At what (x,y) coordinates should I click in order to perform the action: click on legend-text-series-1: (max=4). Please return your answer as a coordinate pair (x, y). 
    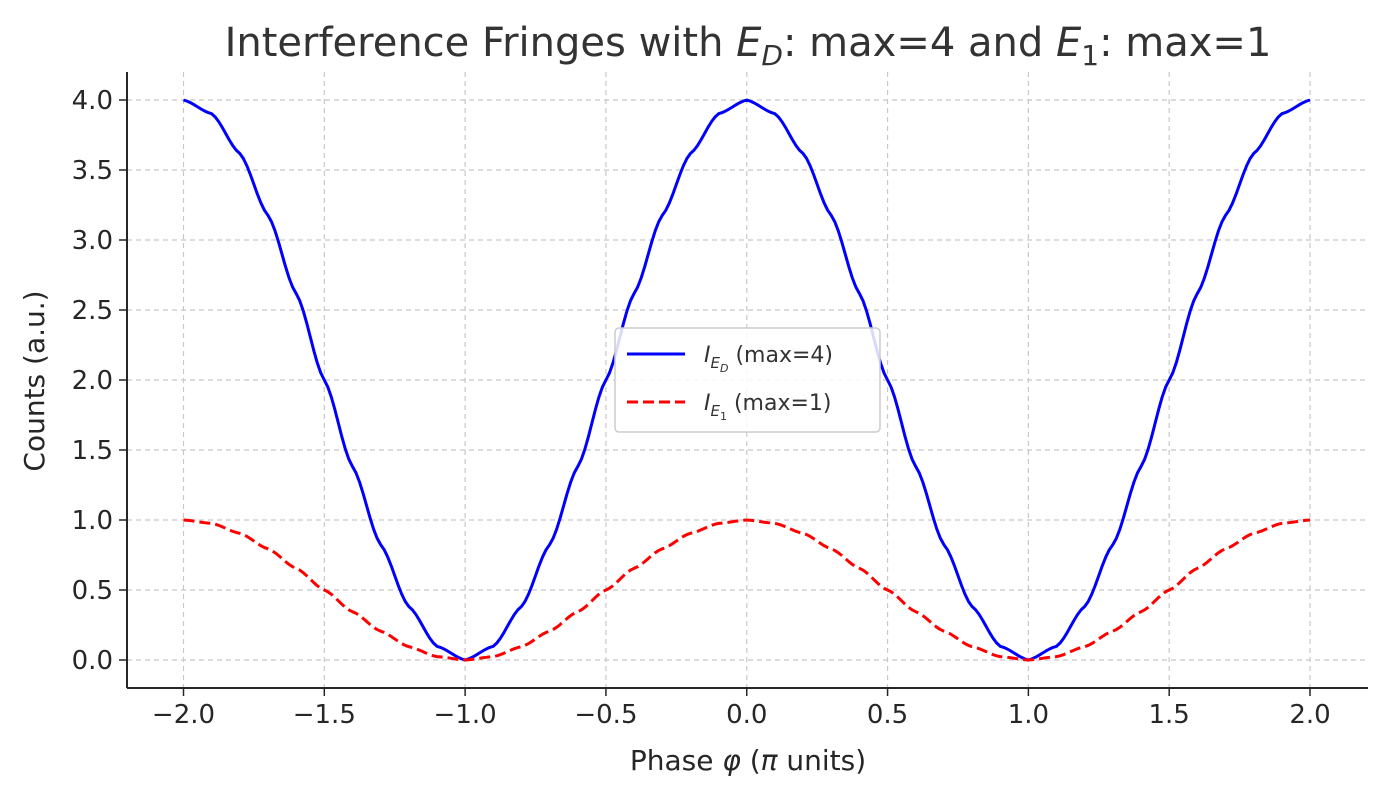
    Looking at the image, I should click on (780, 355).